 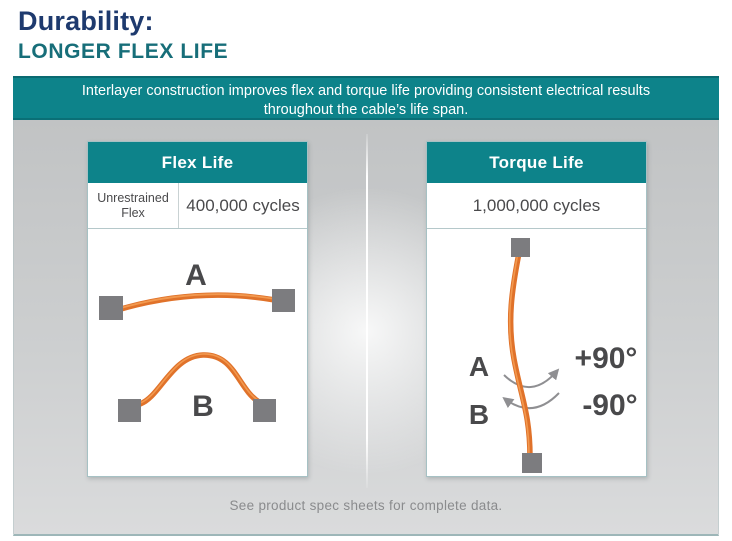 What do you see at coordinates (123, 51) in the screenshot?
I see `page-subtitle: LONGER FLEX LIFE` at bounding box center [123, 51].